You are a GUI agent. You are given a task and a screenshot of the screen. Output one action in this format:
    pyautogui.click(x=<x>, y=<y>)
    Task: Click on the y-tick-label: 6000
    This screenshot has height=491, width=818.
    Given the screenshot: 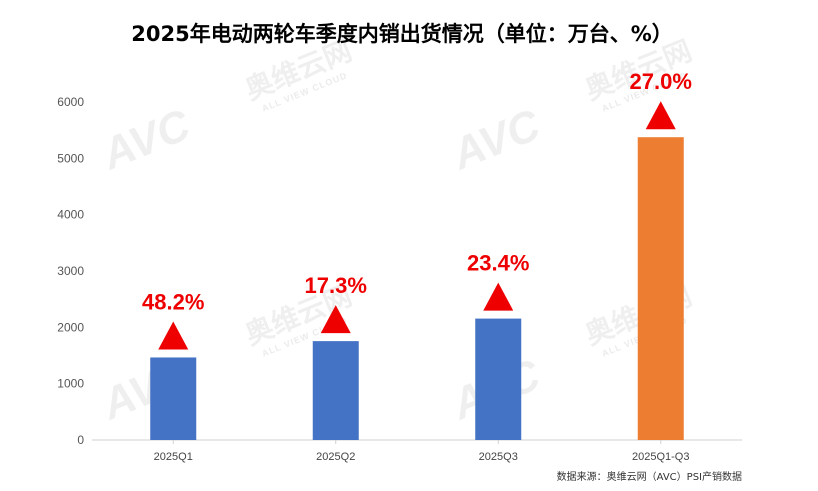 What is the action you would take?
    pyautogui.click(x=70, y=102)
    